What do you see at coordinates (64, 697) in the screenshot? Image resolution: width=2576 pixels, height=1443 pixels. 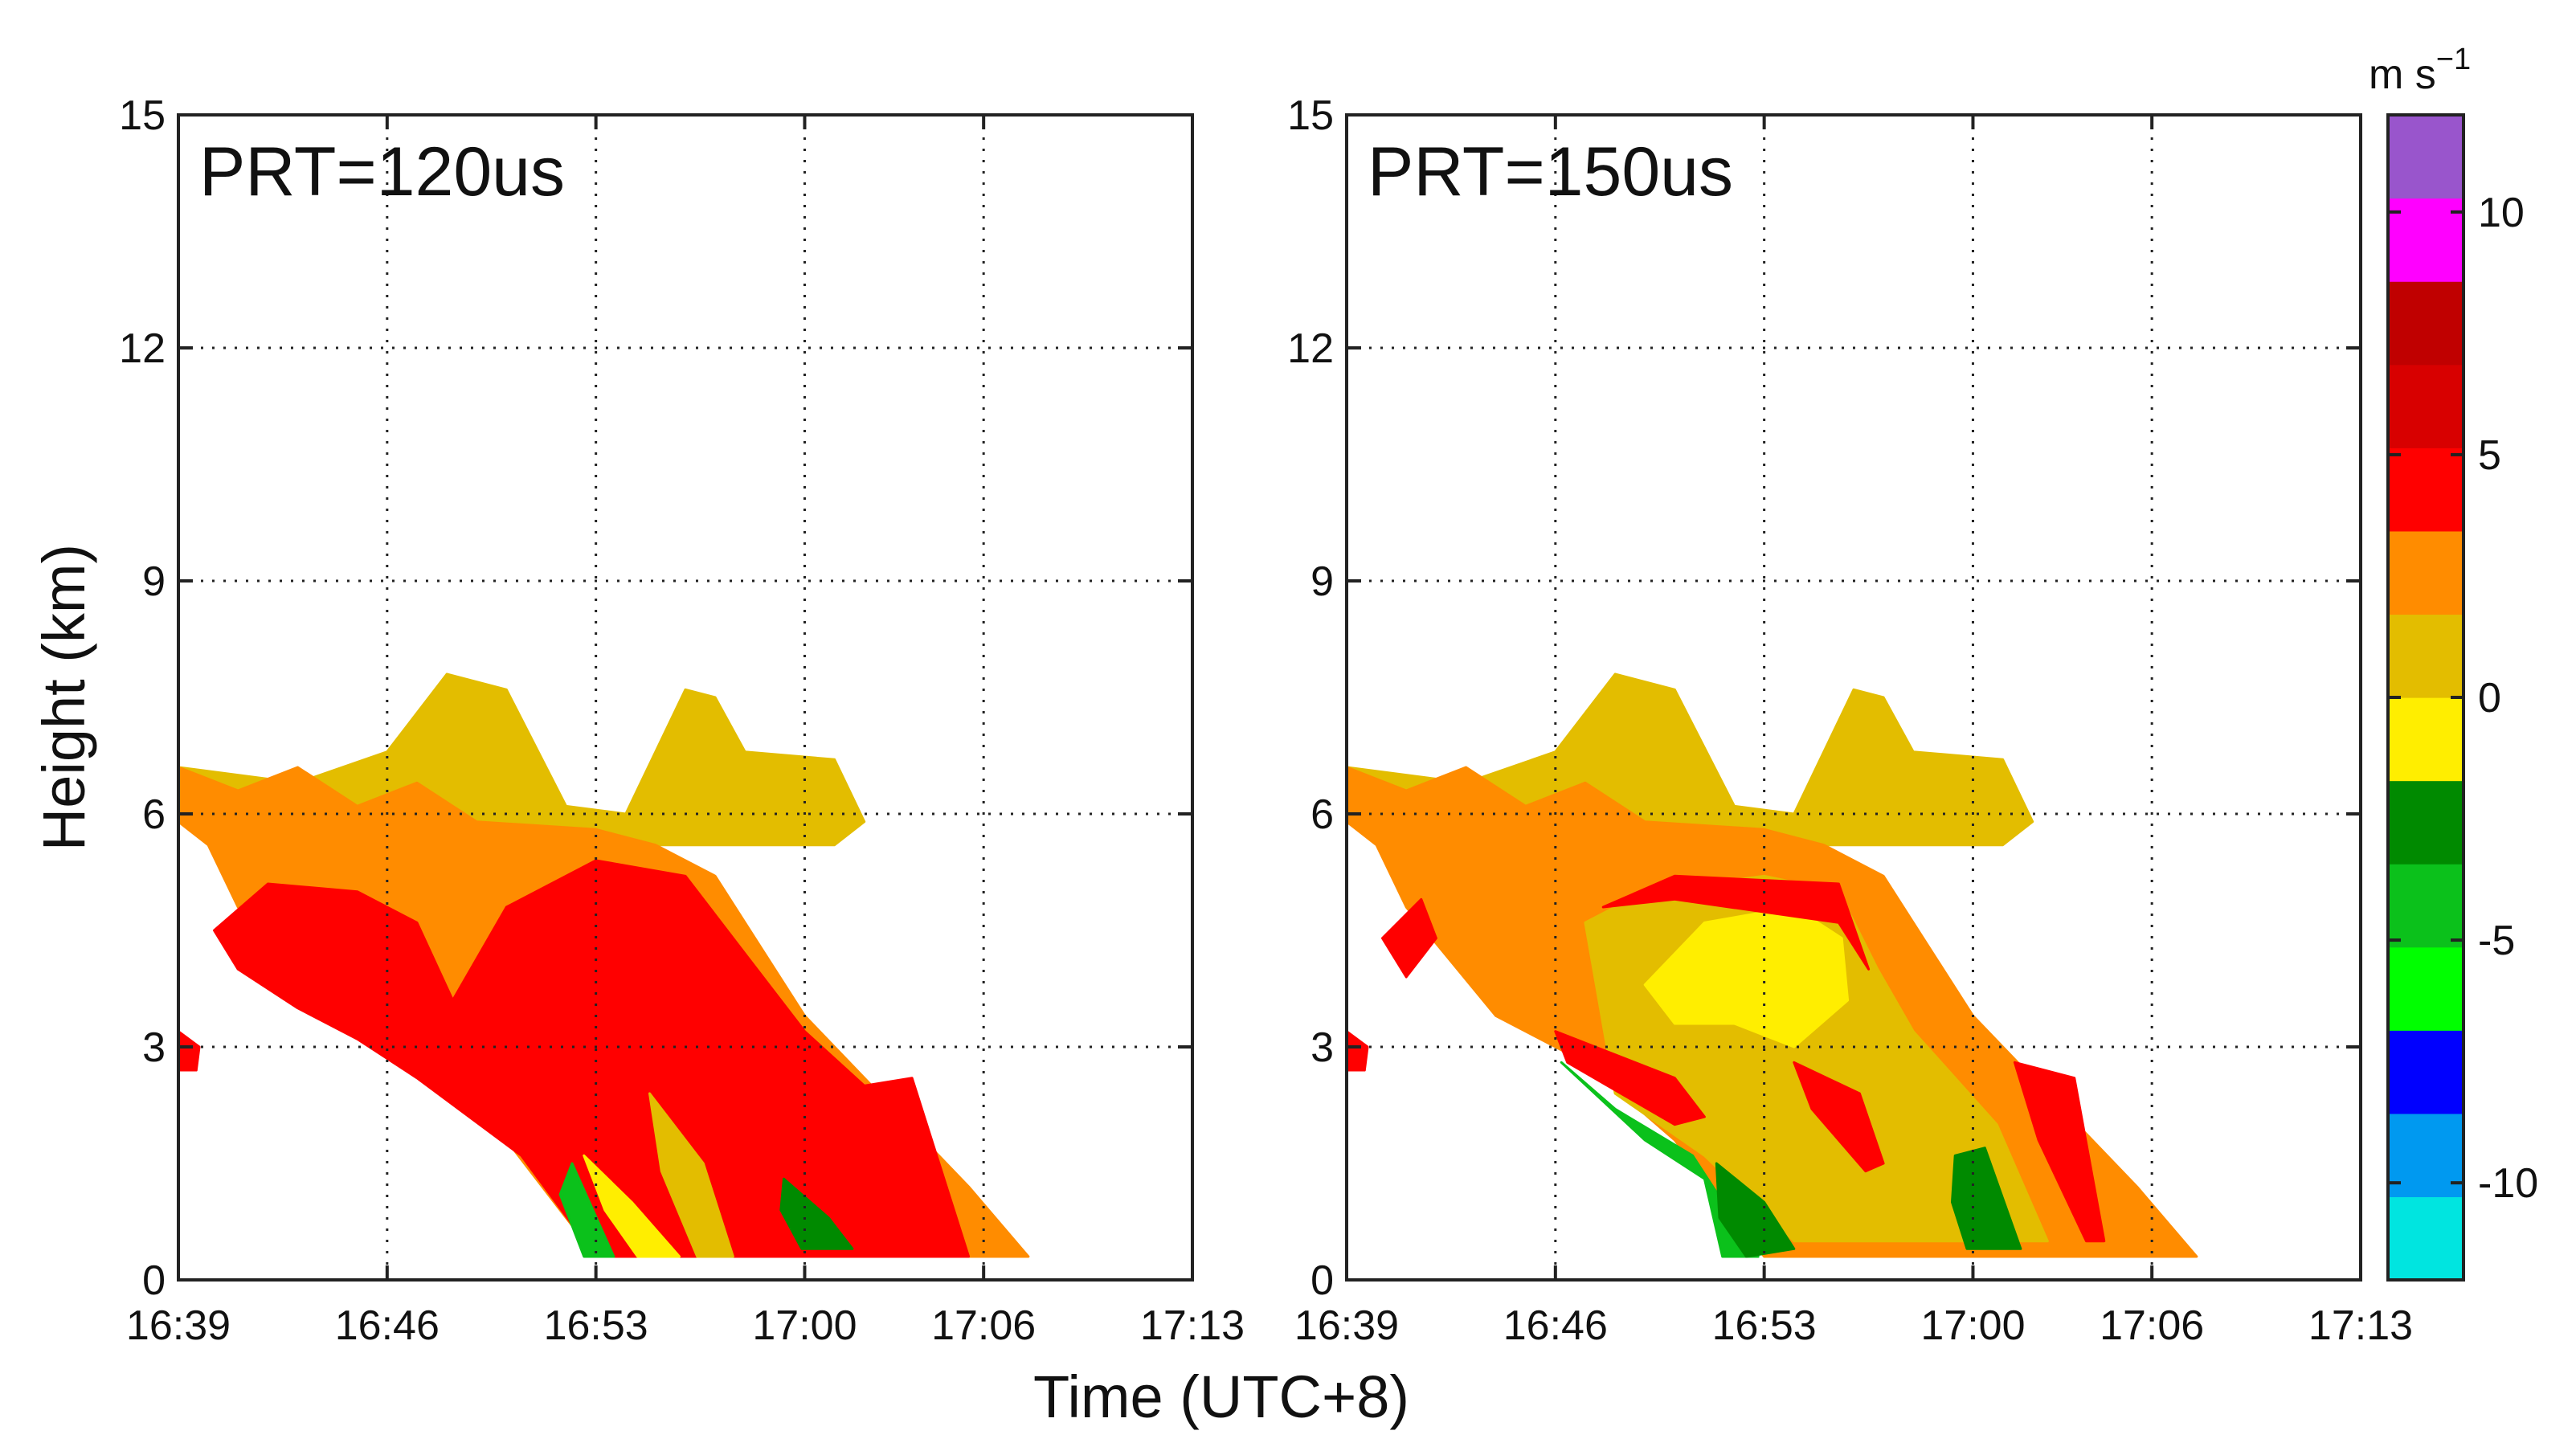 I see `y-axis-label: Height (km)` at bounding box center [64, 697].